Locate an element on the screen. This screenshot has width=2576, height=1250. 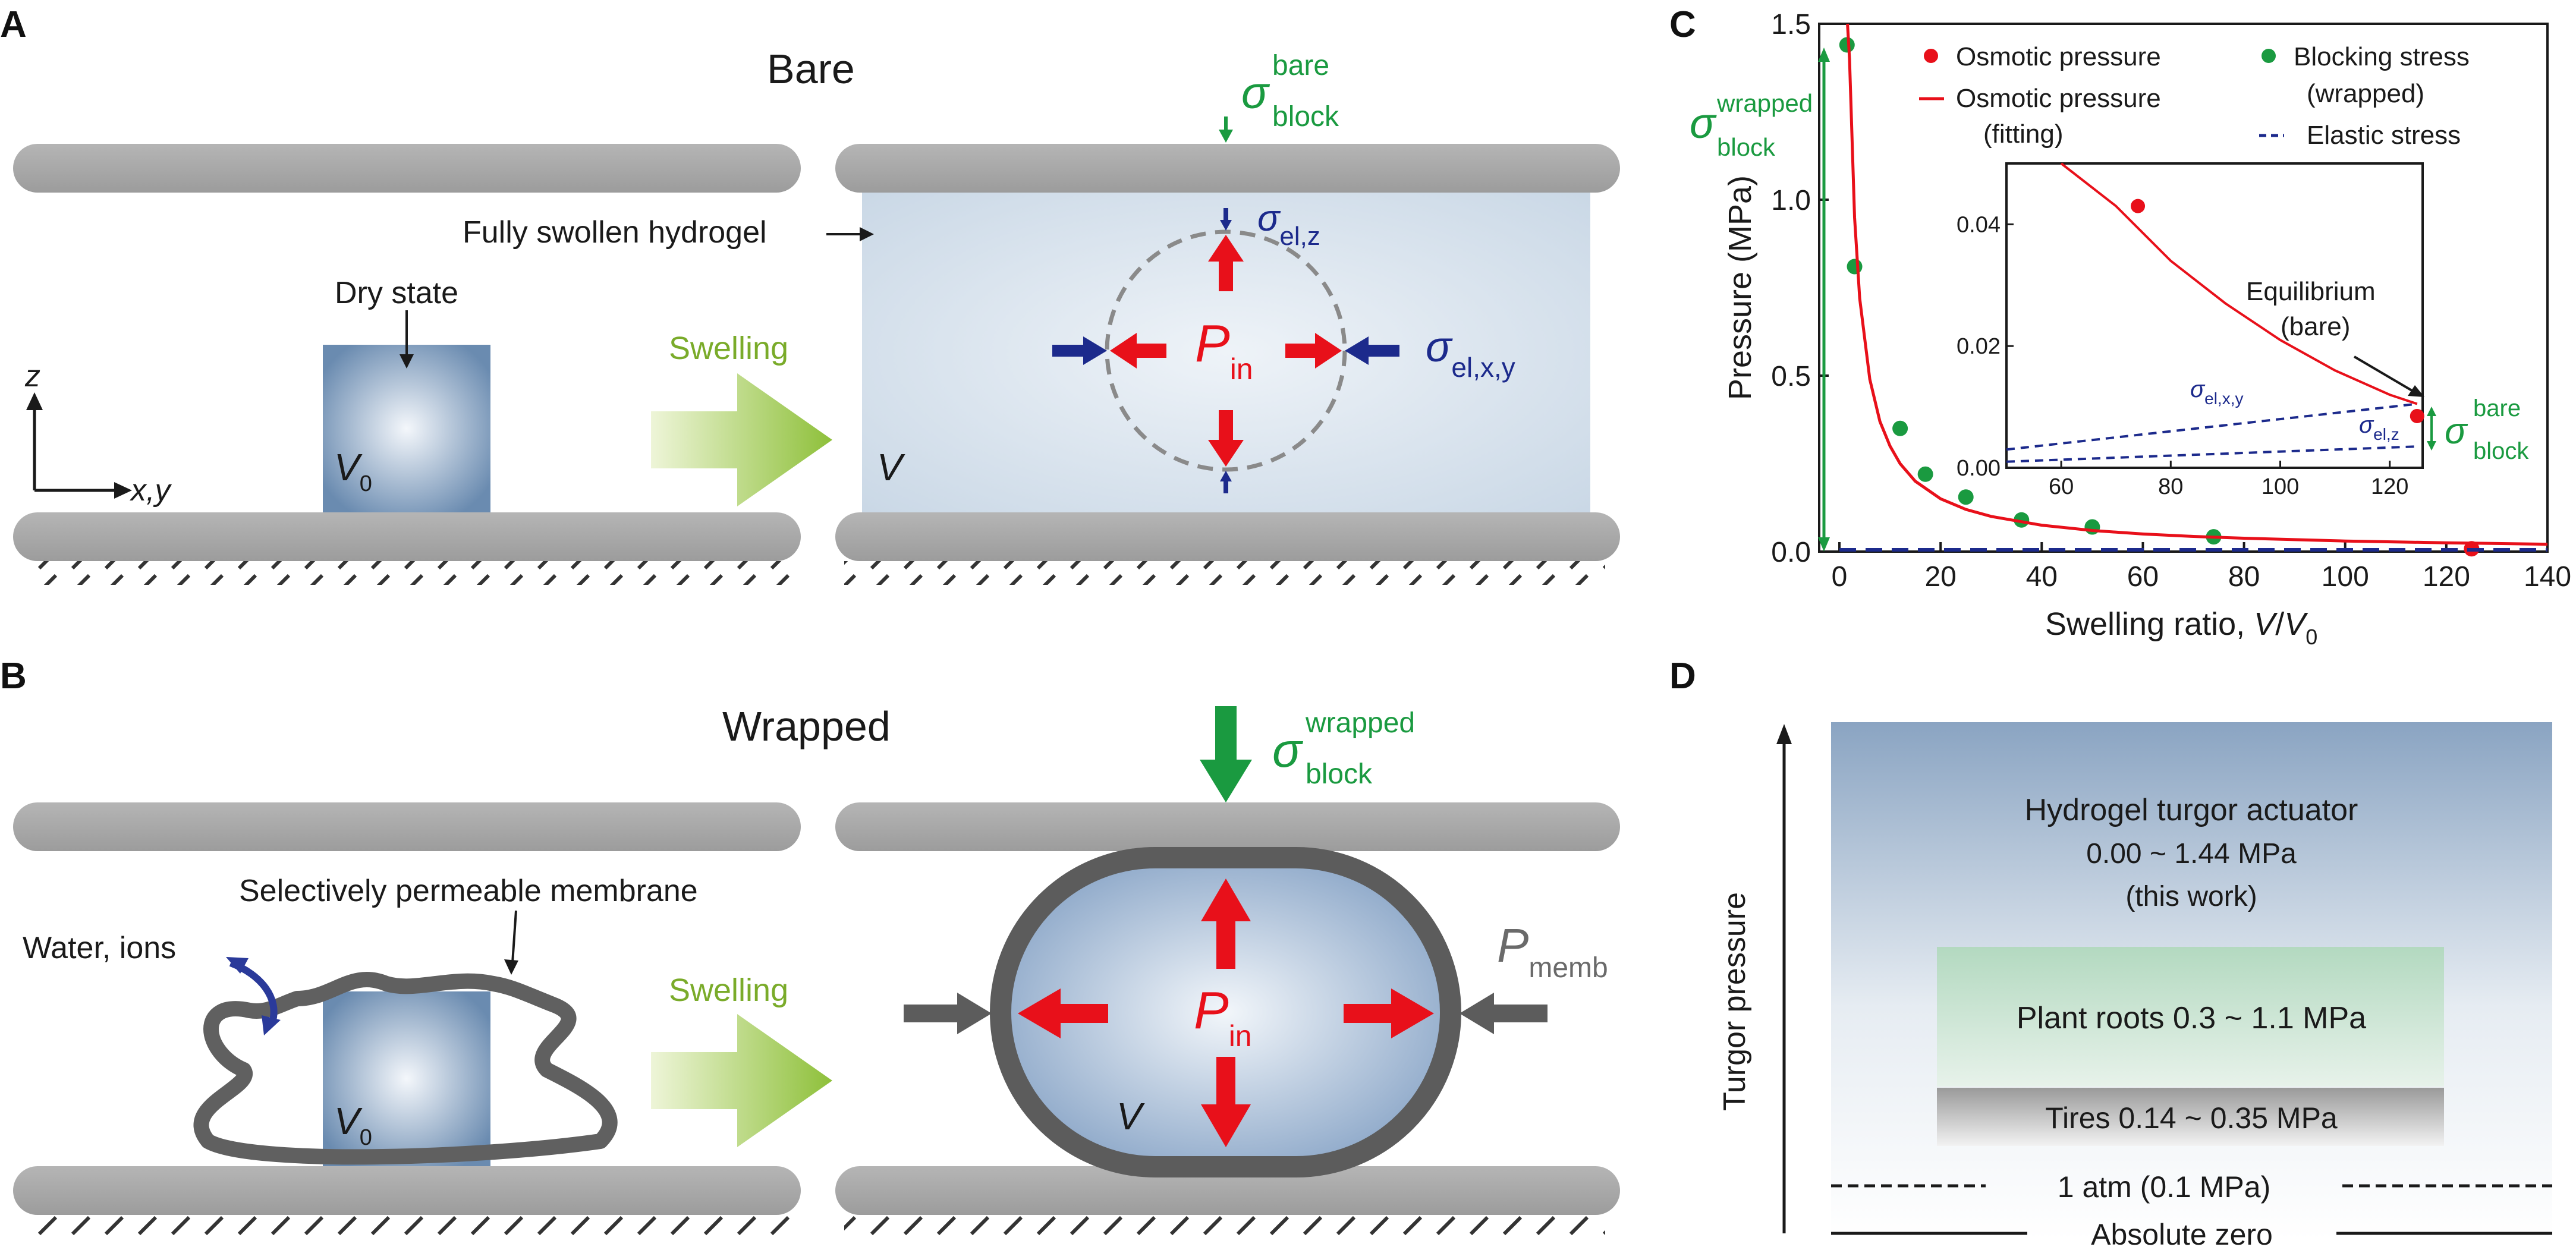
y-tick-label: 0.0 is located at coordinates (1791, 552).